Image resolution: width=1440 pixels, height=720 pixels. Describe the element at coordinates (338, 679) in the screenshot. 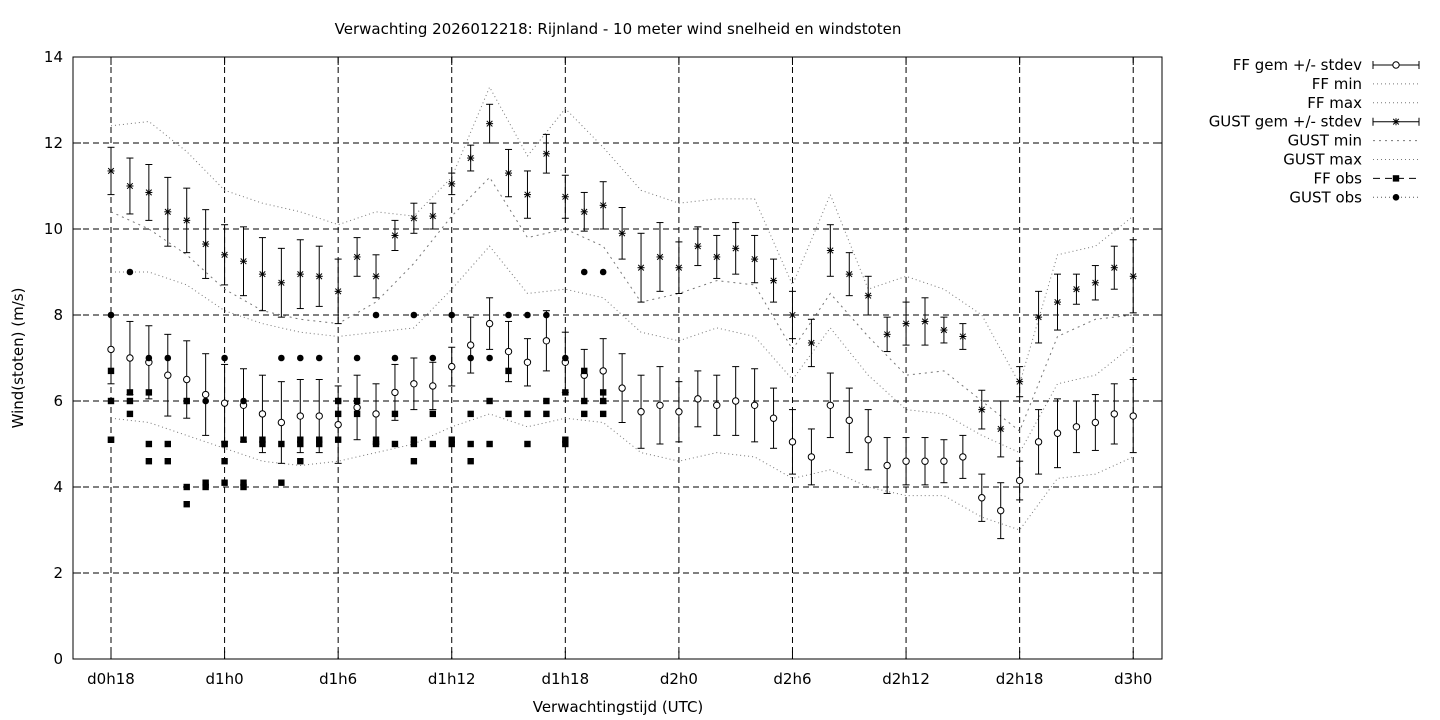

I see `x-tick-label: d1h6` at that location.